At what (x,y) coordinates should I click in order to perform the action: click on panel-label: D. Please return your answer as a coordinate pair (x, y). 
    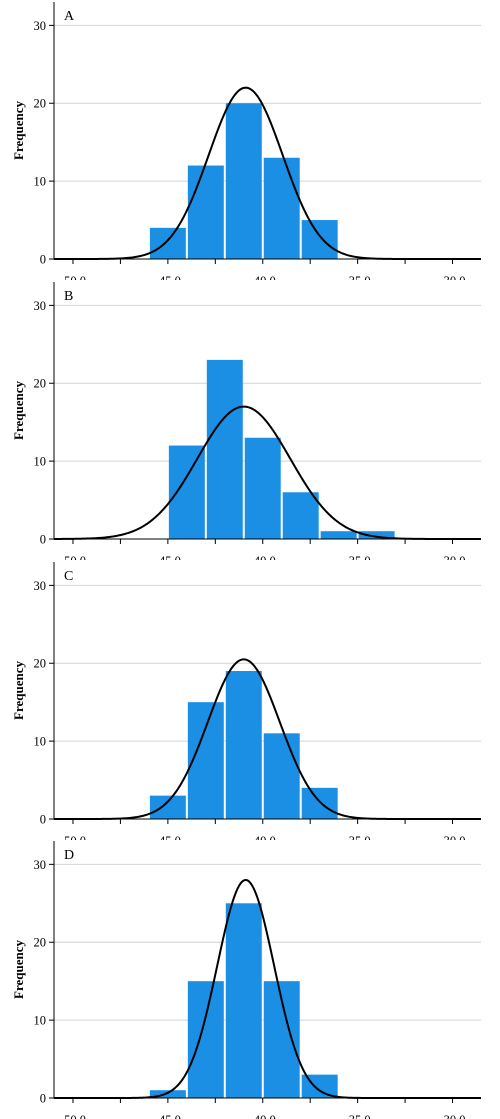
    Looking at the image, I should click on (69, 855).